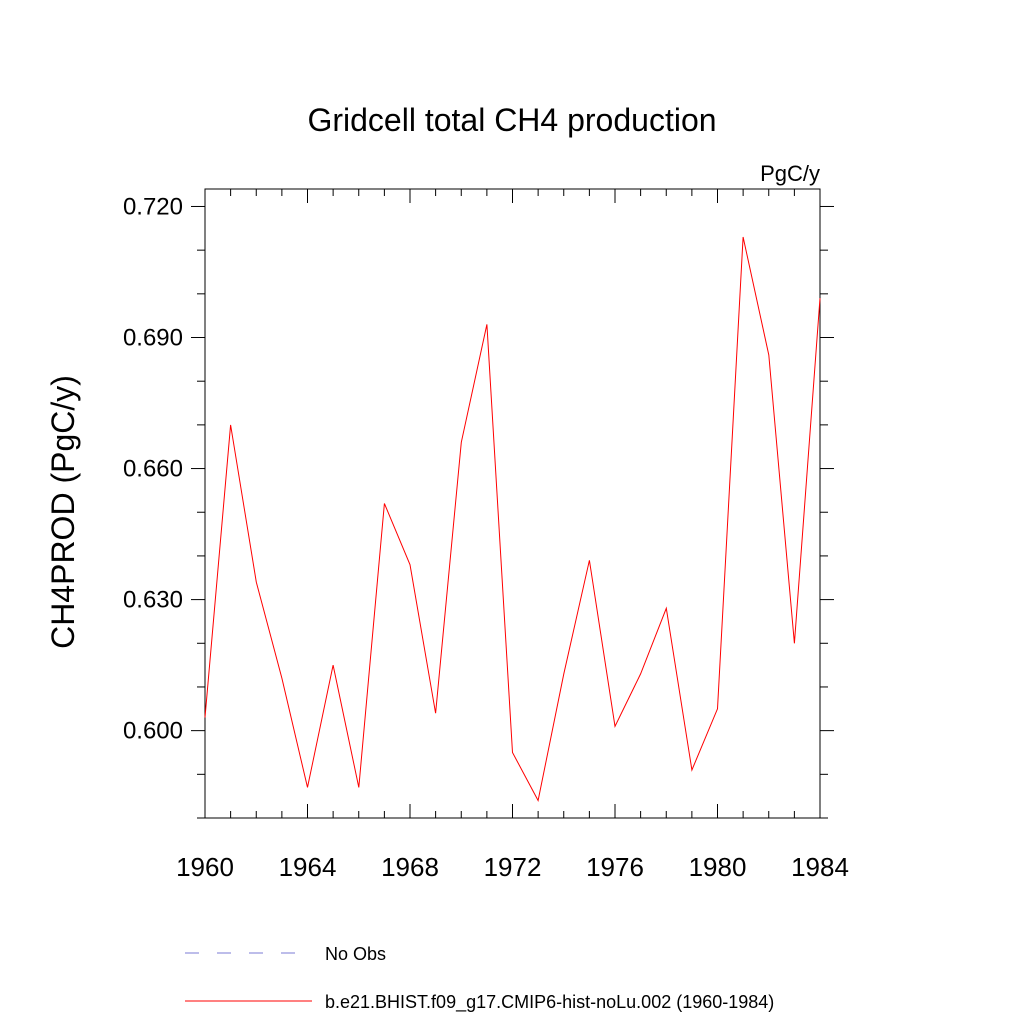 The height and width of the screenshot is (1024, 1024). What do you see at coordinates (410, 867) in the screenshot?
I see `x-tick-label: 1968` at bounding box center [410, 867].